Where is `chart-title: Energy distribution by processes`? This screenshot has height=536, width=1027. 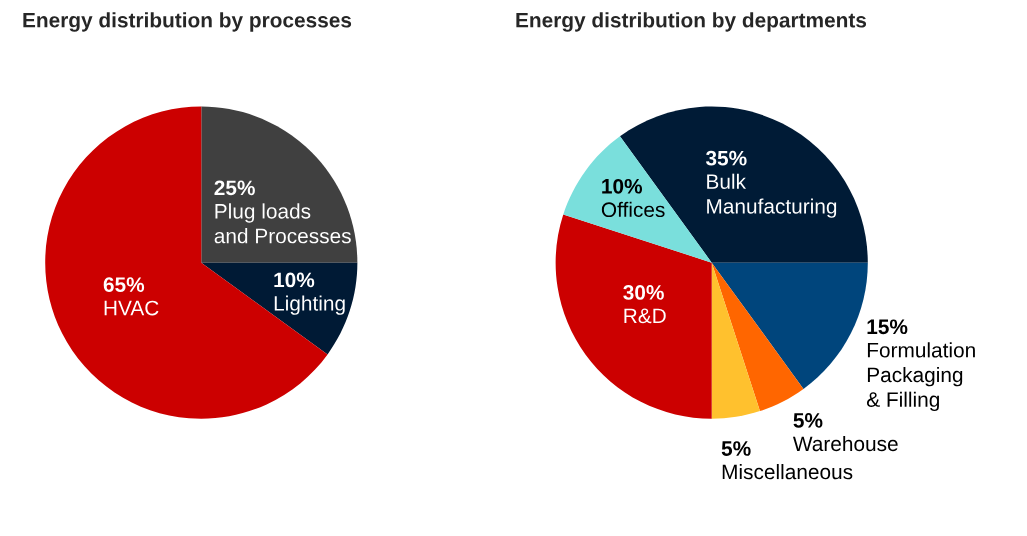 chart-title: Energy distribution by processes is located at coordinates (187, 22).